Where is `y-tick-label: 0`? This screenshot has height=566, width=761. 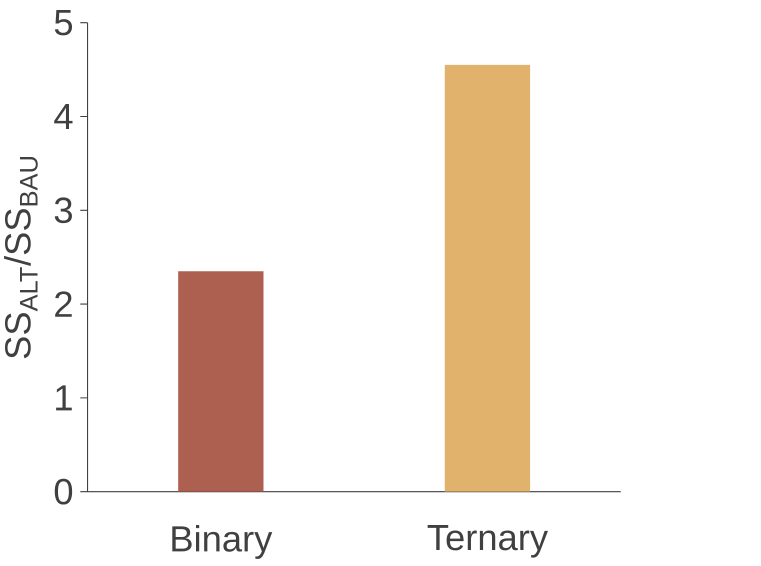 y-tick-label: 0 is located at coordinates (63, 491).